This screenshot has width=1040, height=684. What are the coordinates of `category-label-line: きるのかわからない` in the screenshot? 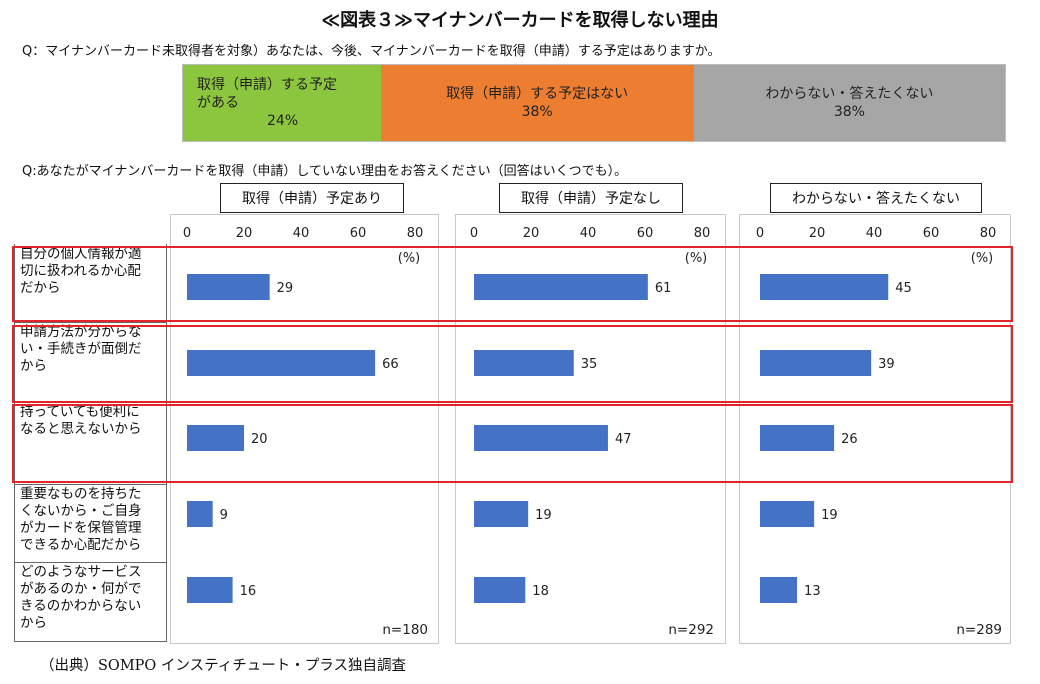 It's located at (81, 606).